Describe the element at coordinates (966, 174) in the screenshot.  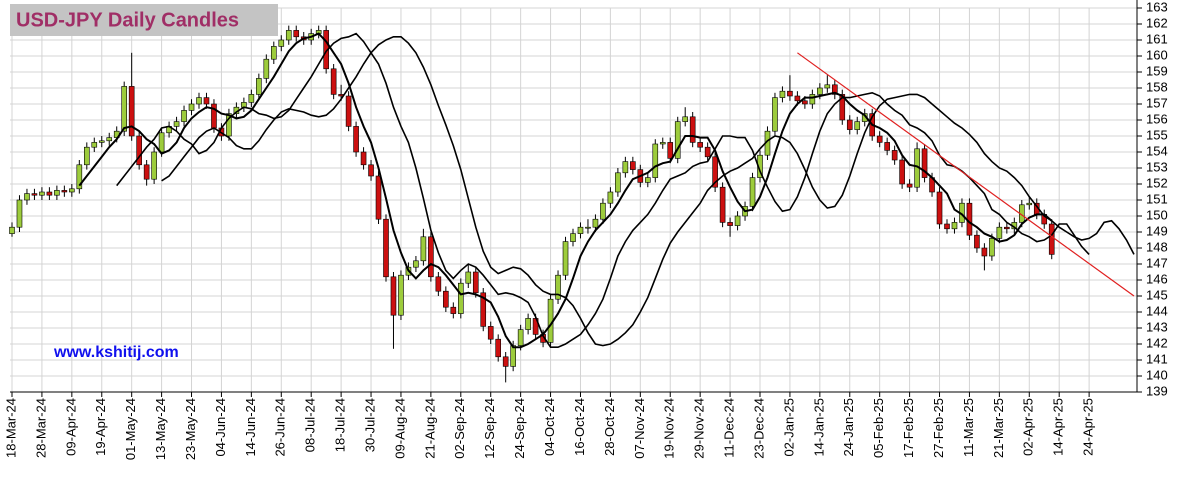
I see `trend-line` at that location.